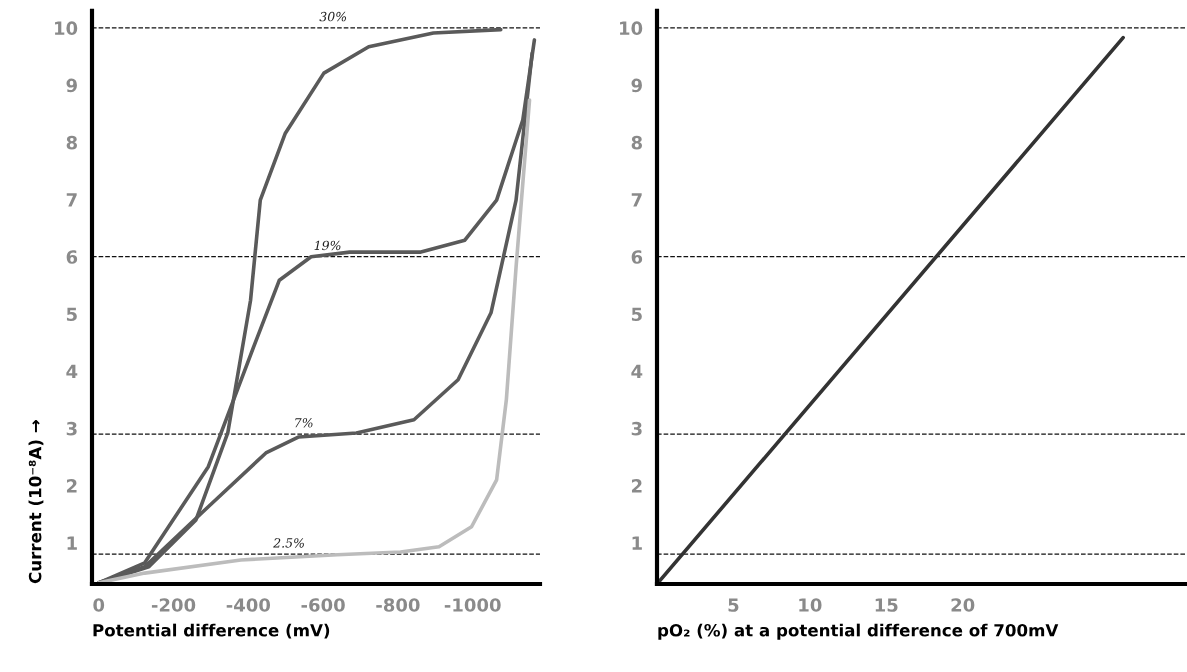 This screenshot has width=1187, height=672. What do you see at coordinates (211, 631) in the screenshot?
I see `x-axis-title: Potential difference (mV)` at bounding box center [211, 631].